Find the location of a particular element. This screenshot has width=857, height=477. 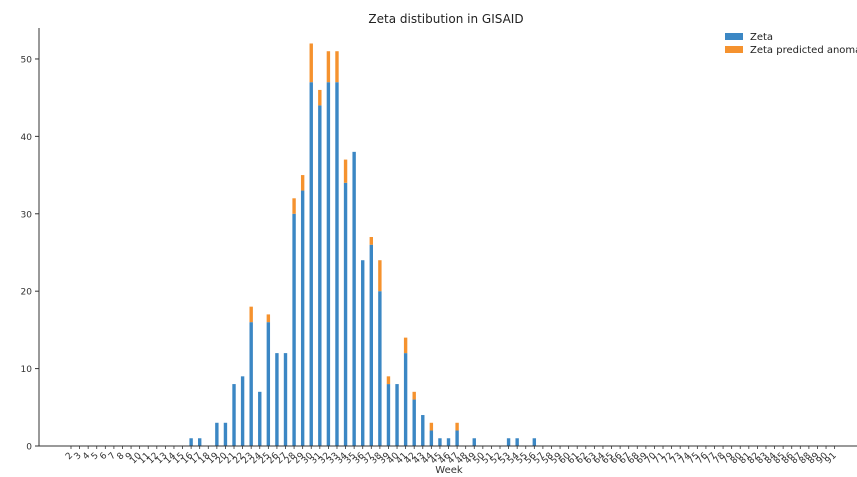

y-tick-label-30: 30 is located at coordinates (27, 215).